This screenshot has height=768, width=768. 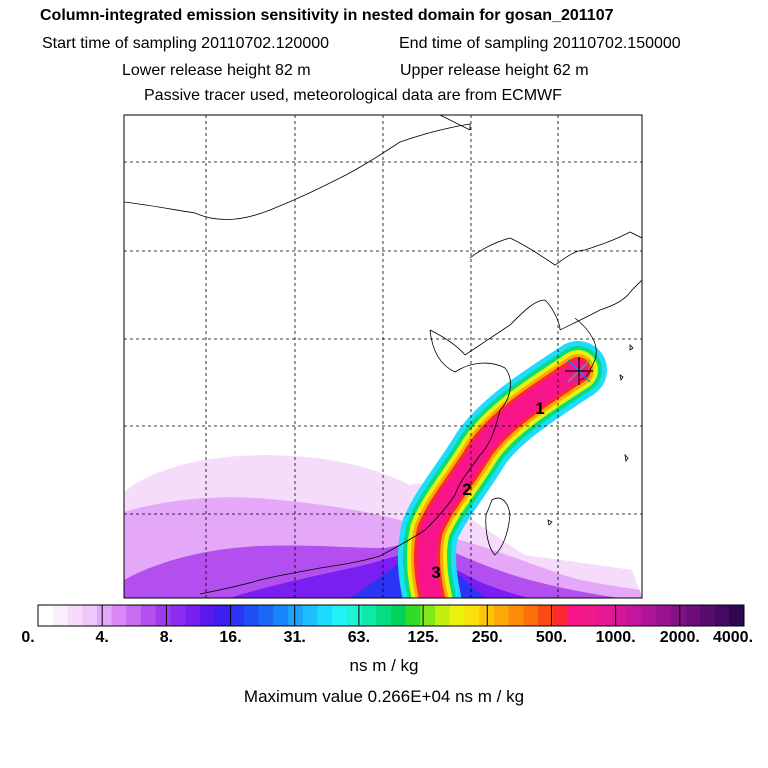 What do you see at coordinates (498, 526) in the screenshot?
I see `taiwan` at bounding box center [498, 526].